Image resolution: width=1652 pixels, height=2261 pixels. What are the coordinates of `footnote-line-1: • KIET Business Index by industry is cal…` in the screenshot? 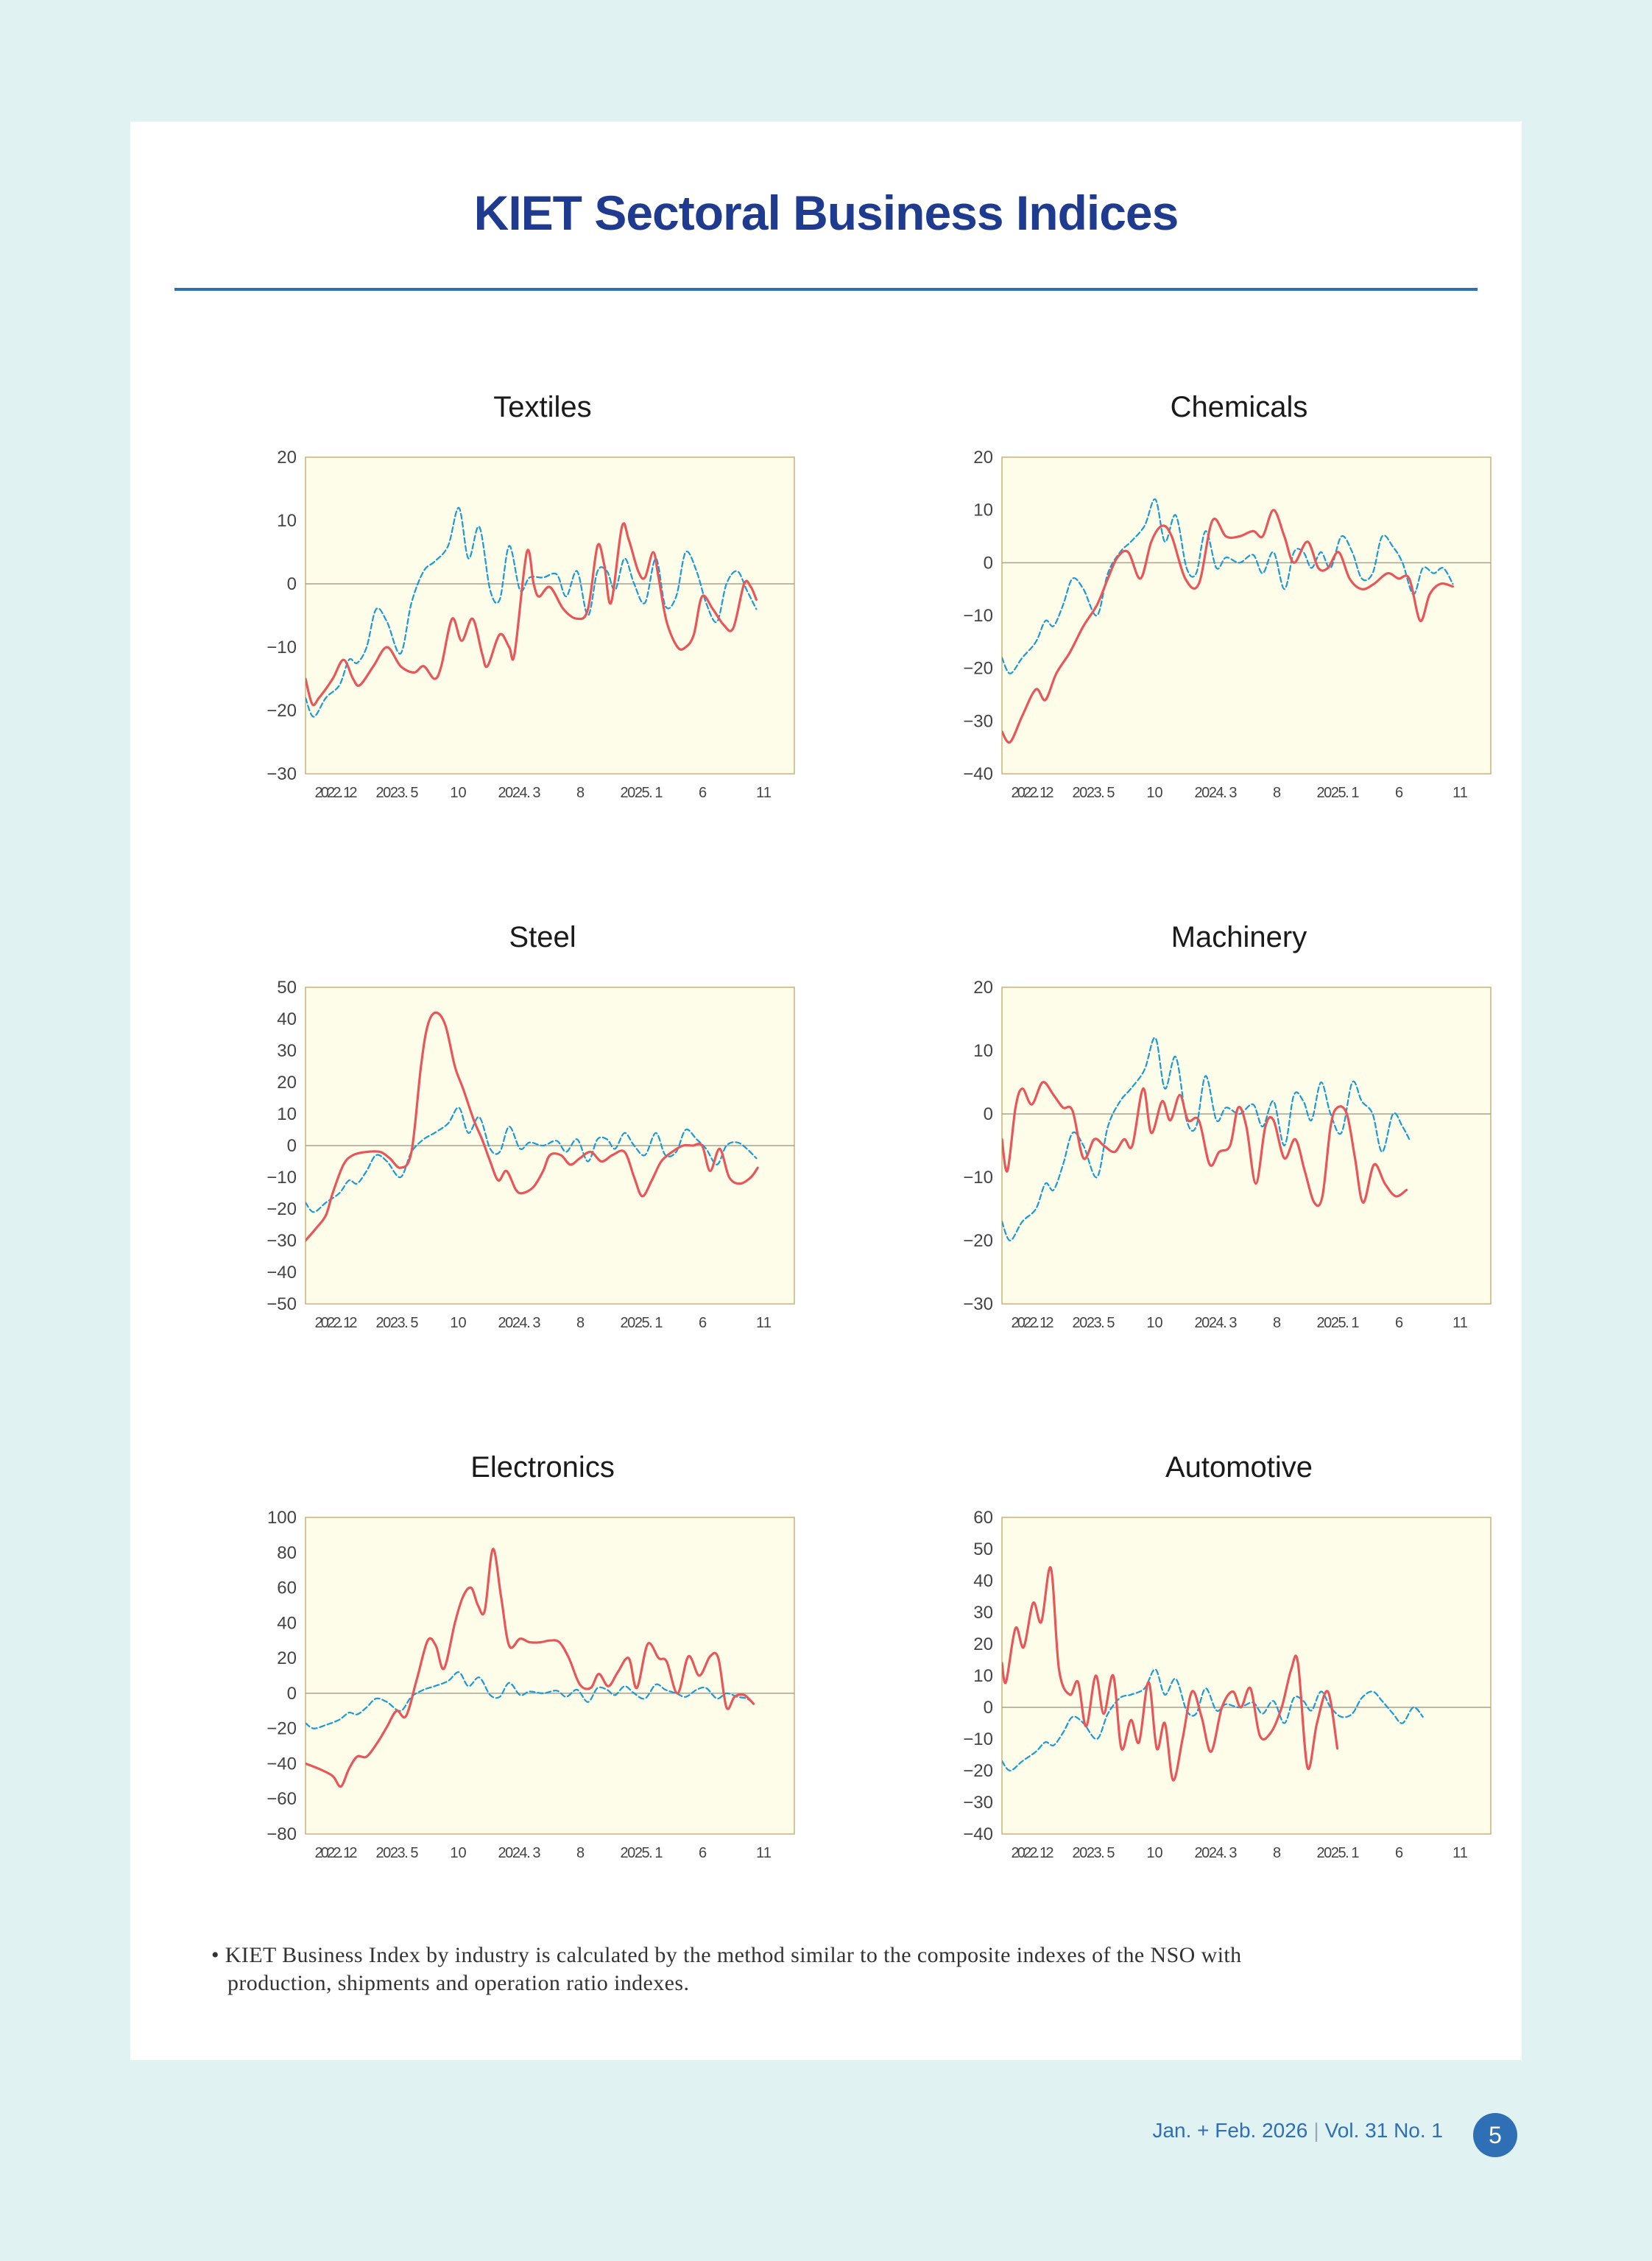 It's located at (726, 1955).